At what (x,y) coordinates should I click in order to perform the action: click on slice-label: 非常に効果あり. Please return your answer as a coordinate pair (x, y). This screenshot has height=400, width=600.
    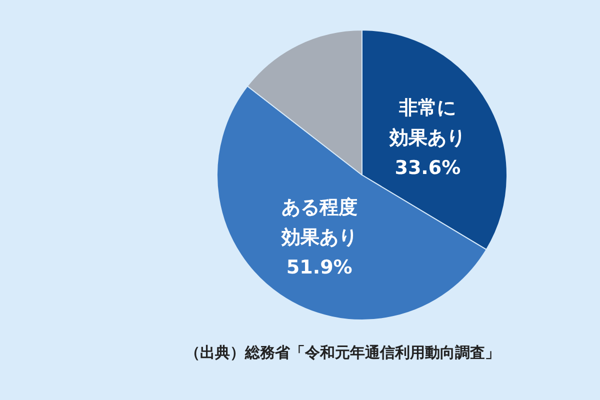
    Looking at the image, I should click on (427, 122).